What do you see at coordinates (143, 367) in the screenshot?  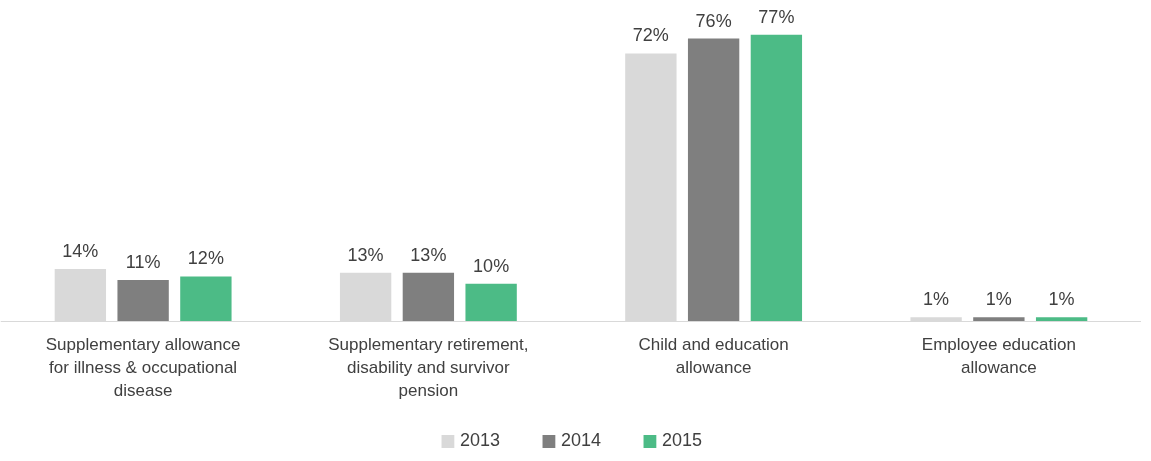 I see `x-tick-label: Supplementary allowance for illness & occupational disease` at bounding box center [143, 367].